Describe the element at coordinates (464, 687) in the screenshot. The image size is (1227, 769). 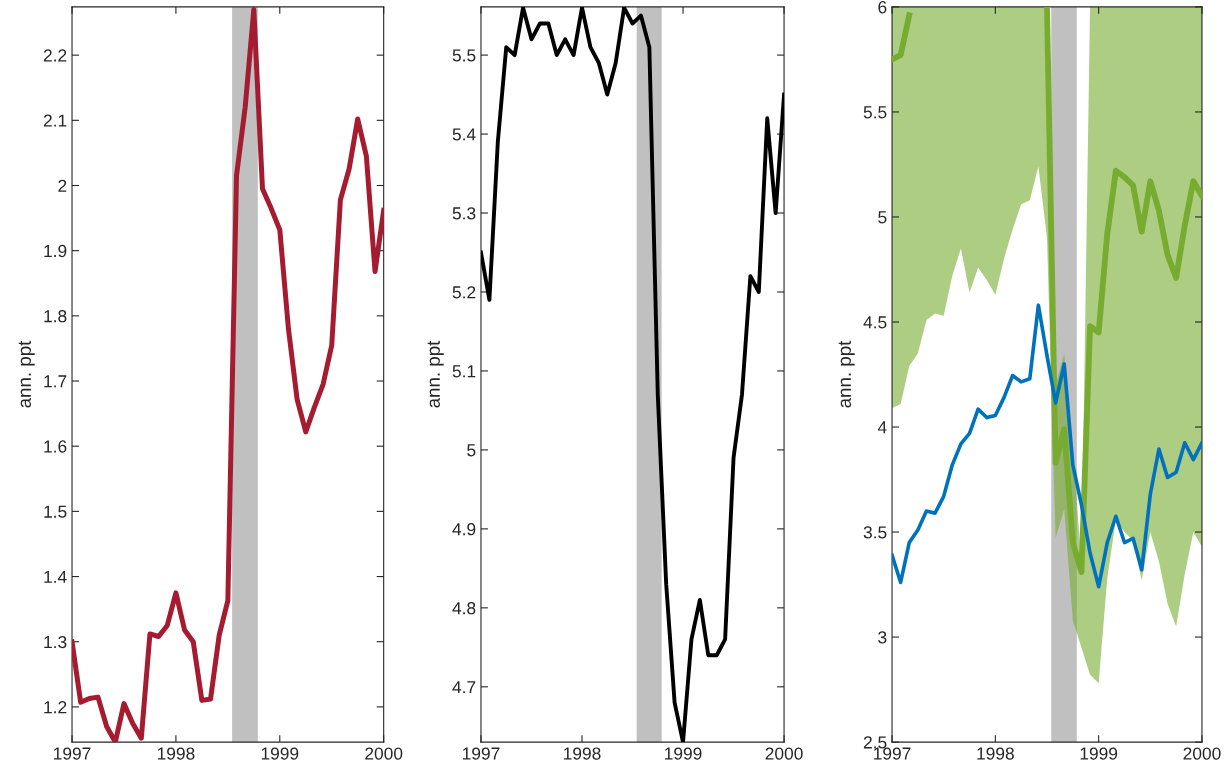
I see `y-tick-label: 4.7` at that location.